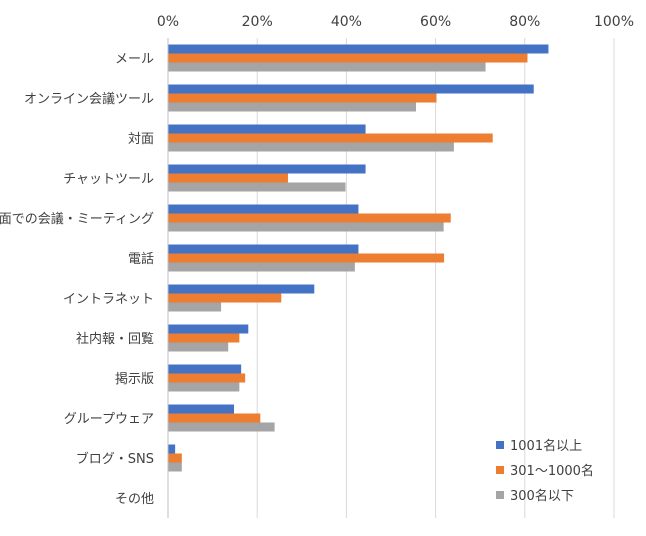 This screenshot has width=646, height=536. Describe the element at coordinates (542, 496) in the screenshot. I see `legend-label: 300名以下` at that location.